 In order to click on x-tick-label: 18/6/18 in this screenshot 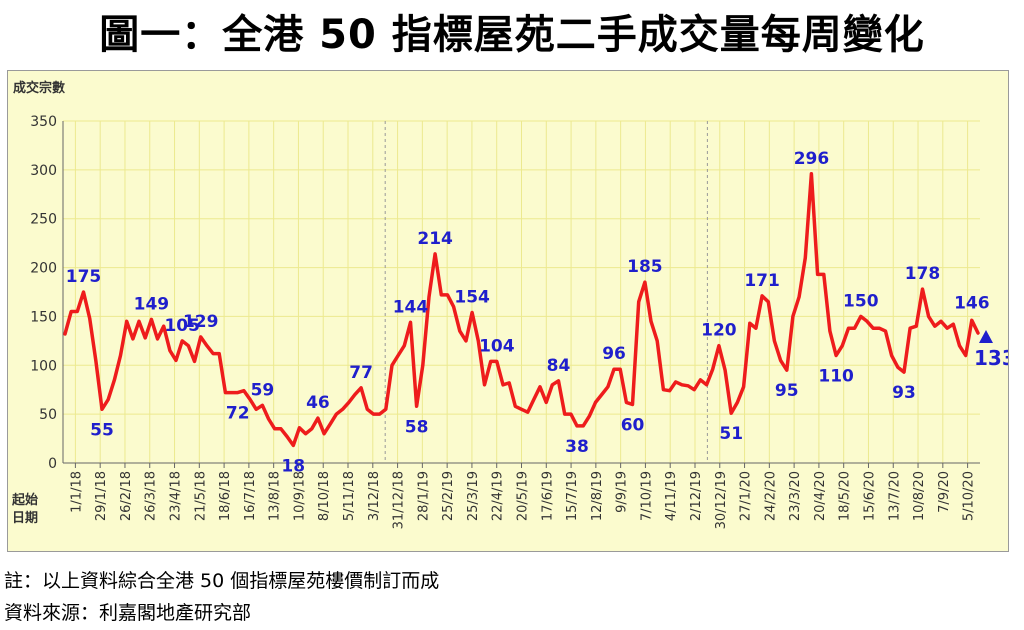, I will do `click(225, 496)`.